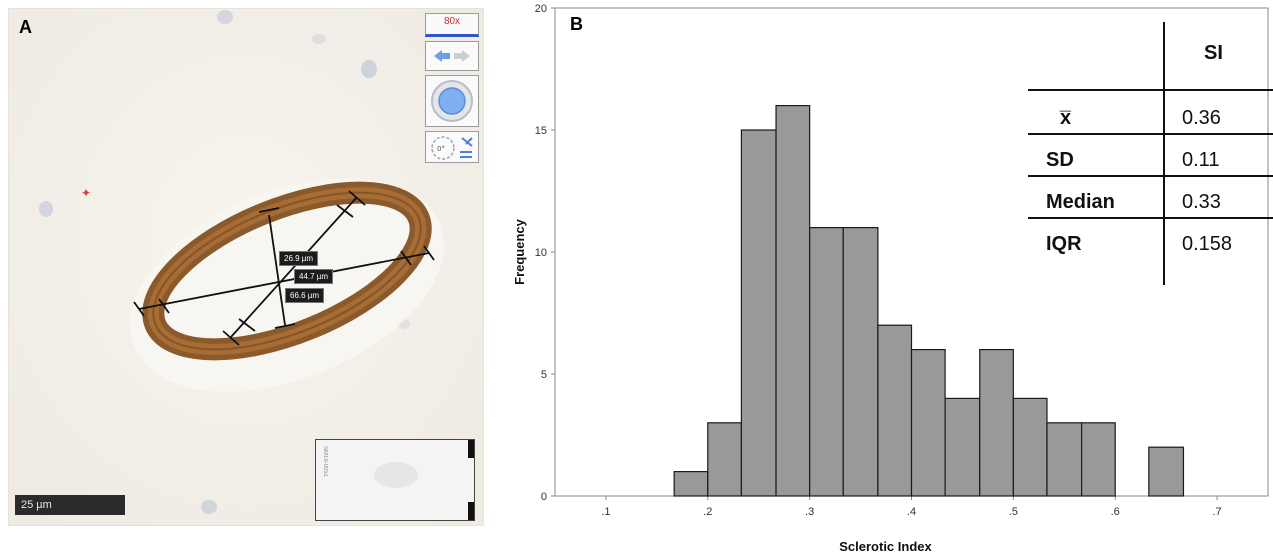  I want to click on table-label-iqr: IQR, so click(1064, 244).